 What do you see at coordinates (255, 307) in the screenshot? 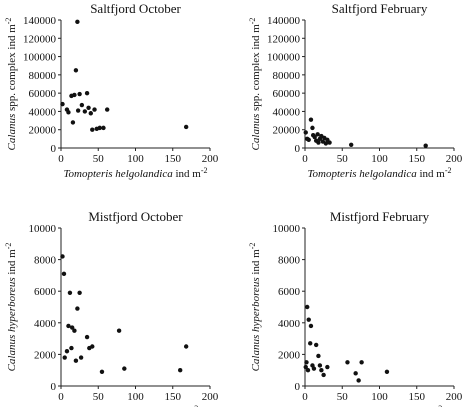
I see `y-axis-label: Calanus hyperboreus ind m-2` at bounding box center [255, 307].